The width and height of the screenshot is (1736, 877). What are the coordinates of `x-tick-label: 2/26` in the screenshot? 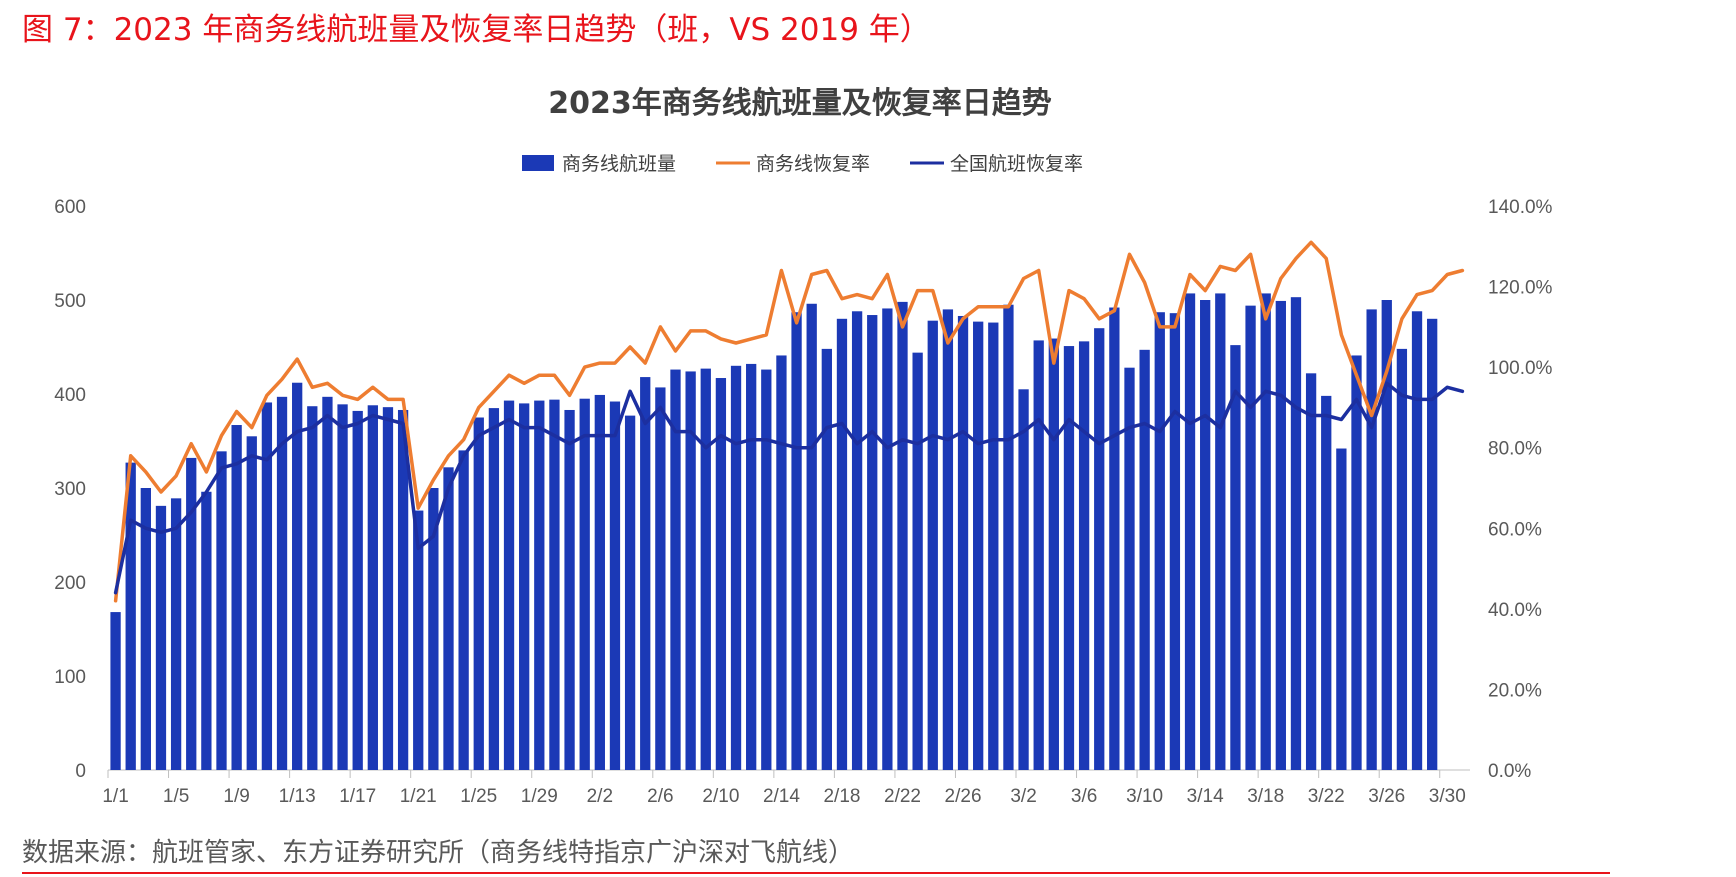 It's located at (963, 796).